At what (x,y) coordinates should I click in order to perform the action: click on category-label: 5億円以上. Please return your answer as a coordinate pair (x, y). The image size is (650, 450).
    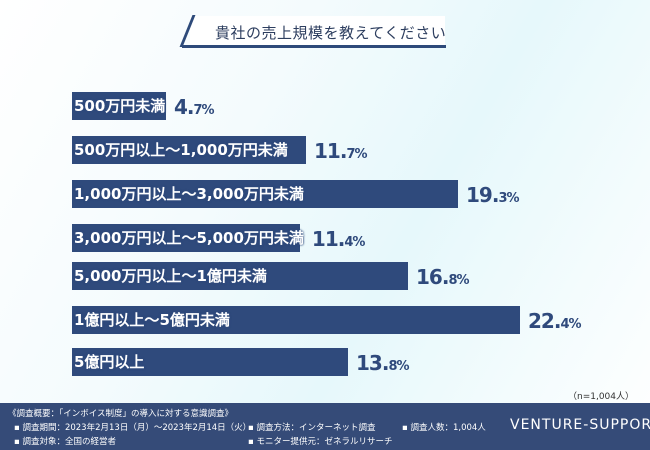
    Looking at the image, I should click on (109, 362).